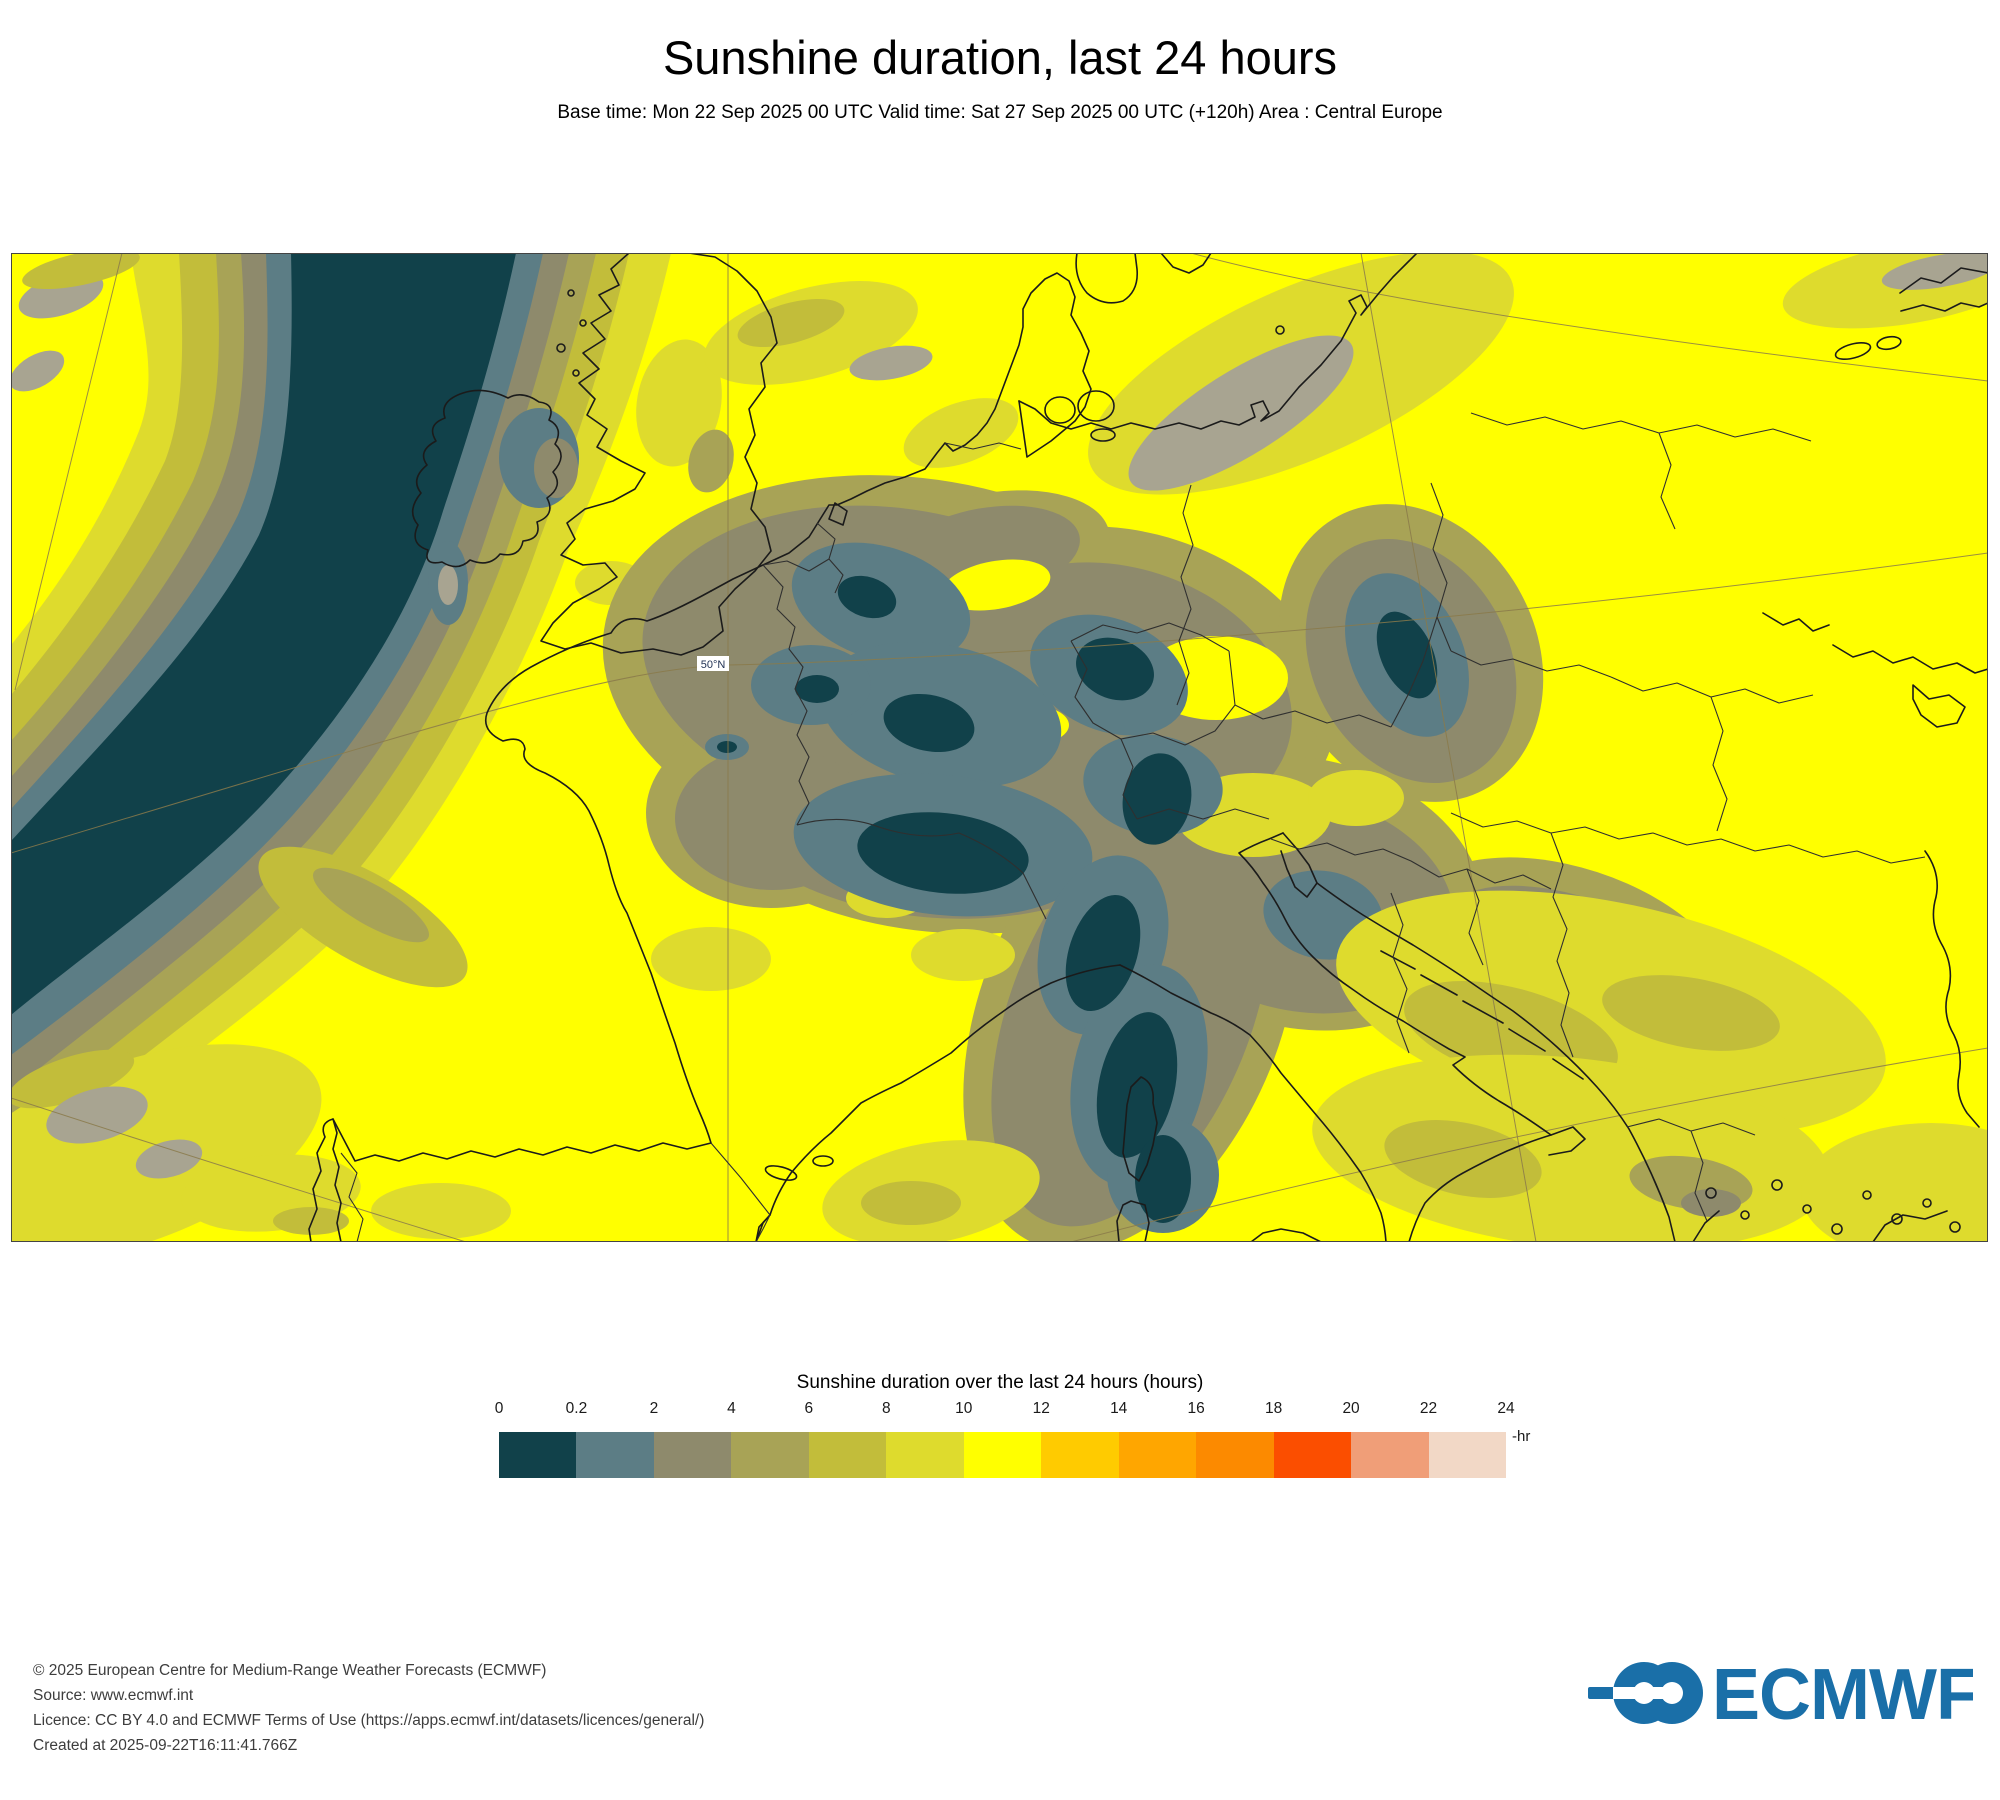  I want to click on legend-tick-label: 4, so click(731, 1408).